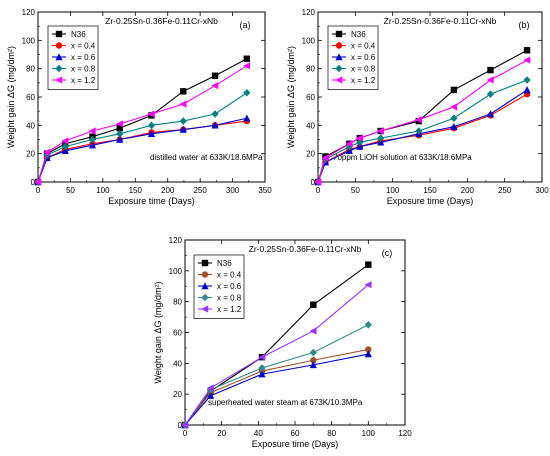 The width and height of the screenshot is (550, 456). What do you see at coordinates (221, 433) in the screenshot?
I see `x-tick-label: 20` at bounding box center [221, 433].